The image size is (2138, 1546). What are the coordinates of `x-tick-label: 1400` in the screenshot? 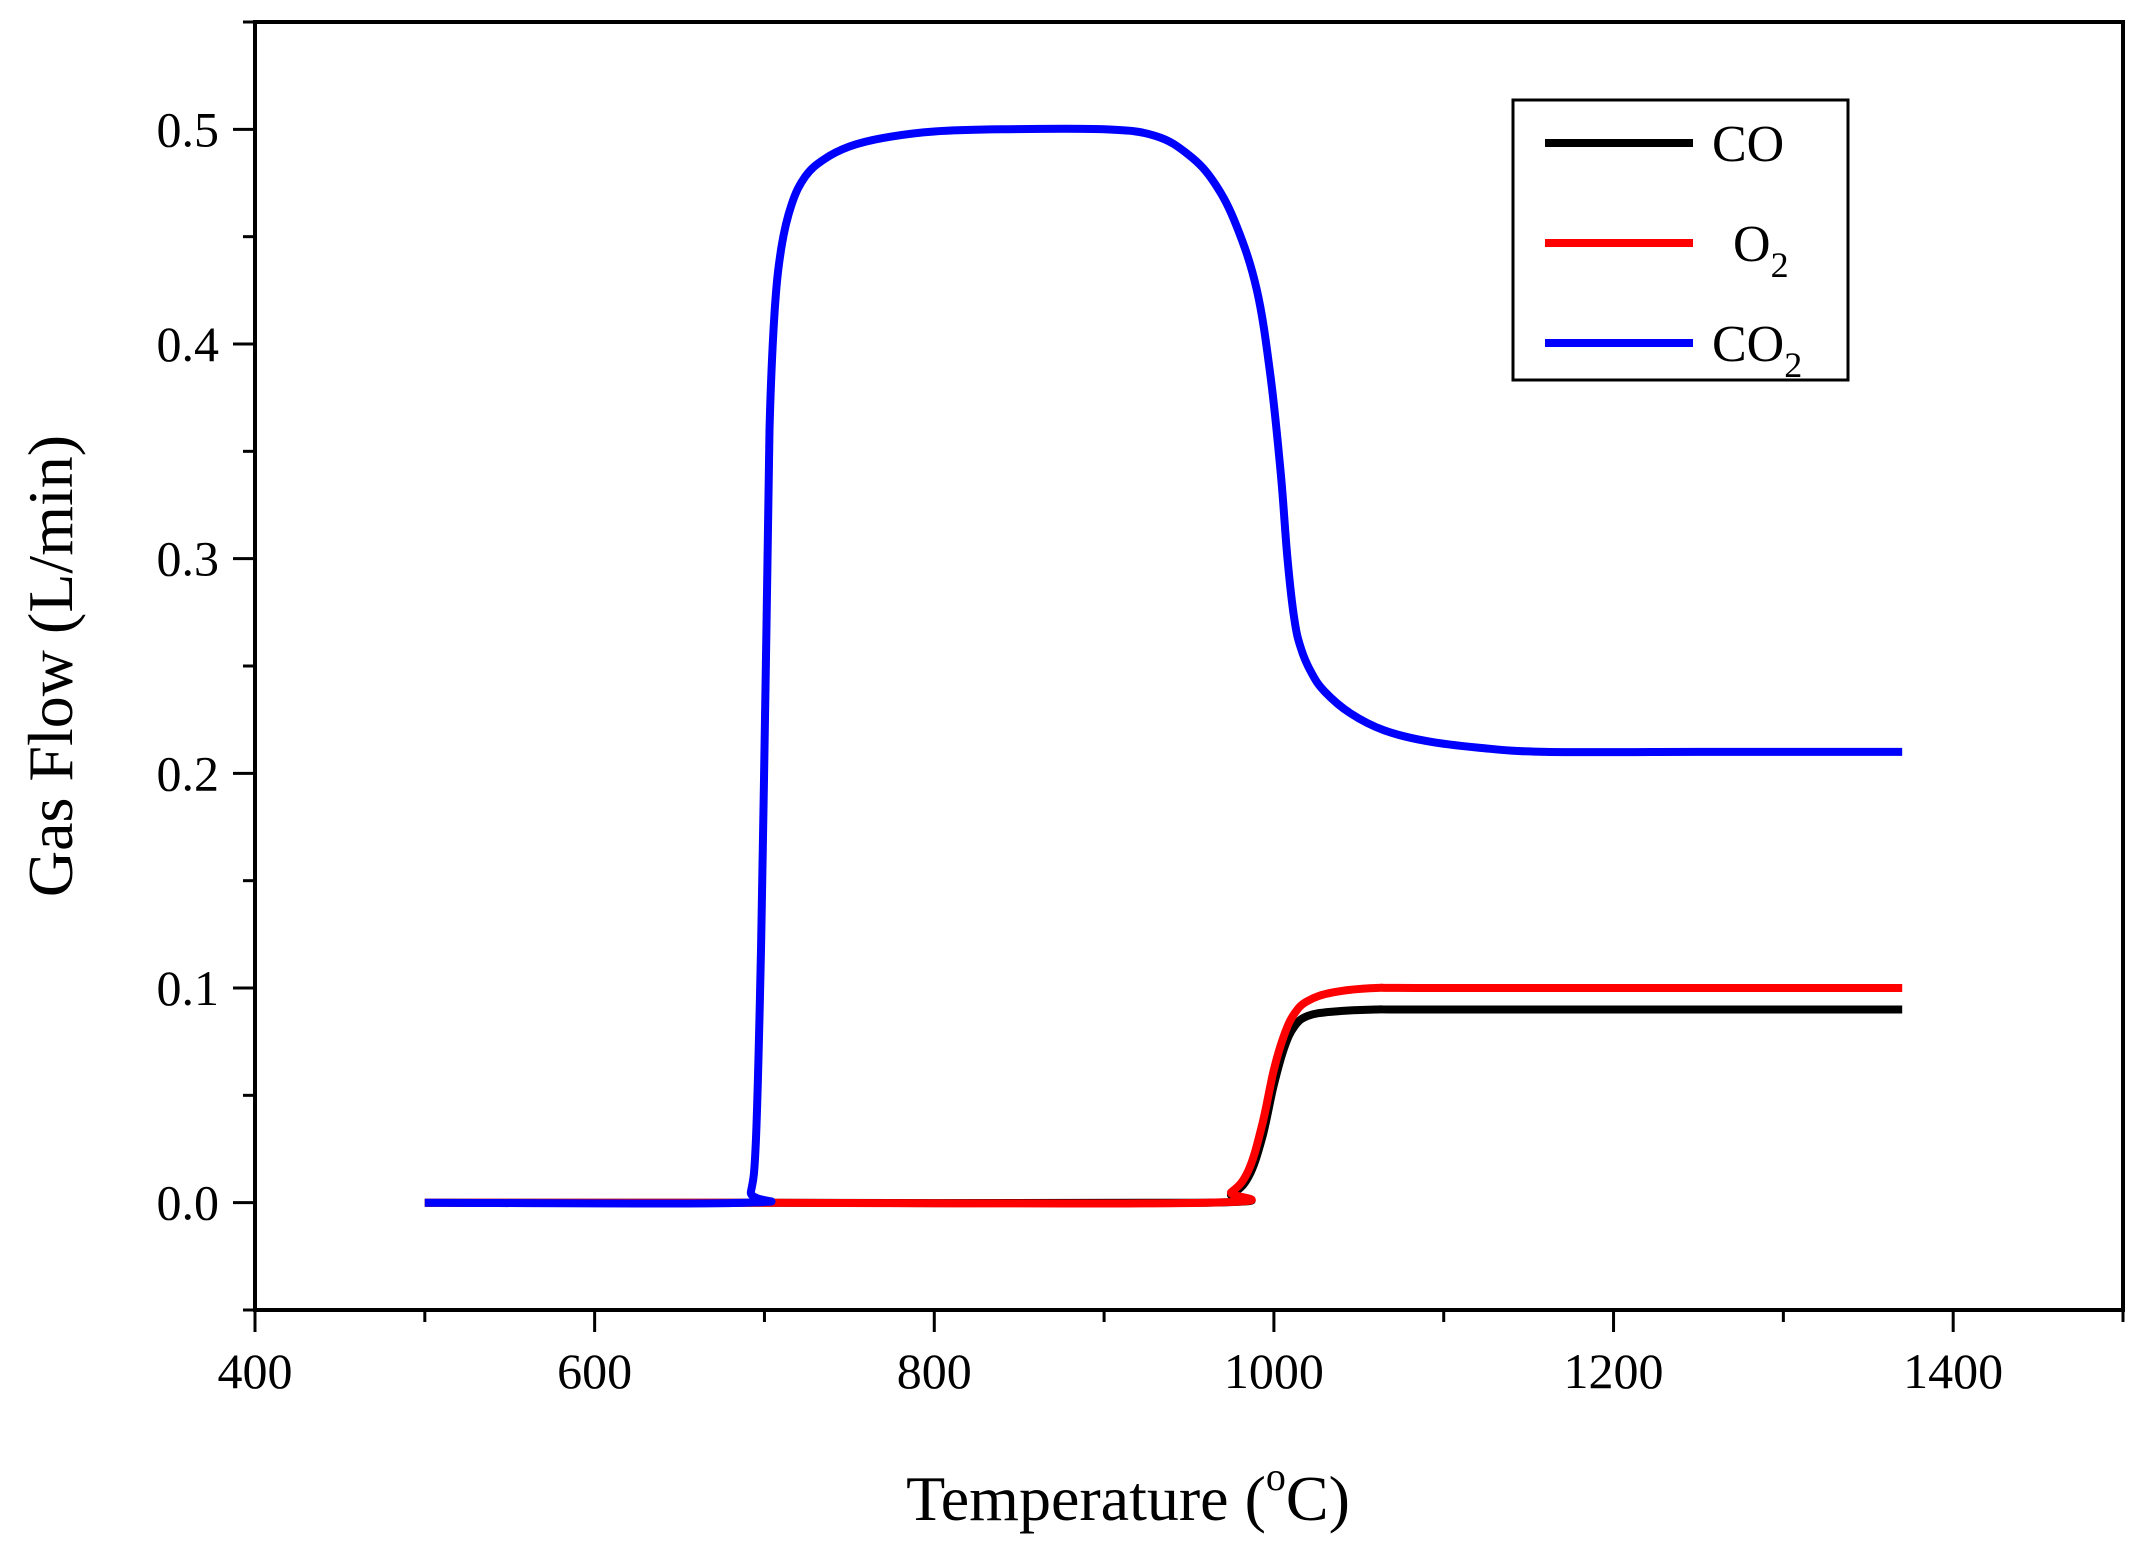 It's located at (1953, 1371).